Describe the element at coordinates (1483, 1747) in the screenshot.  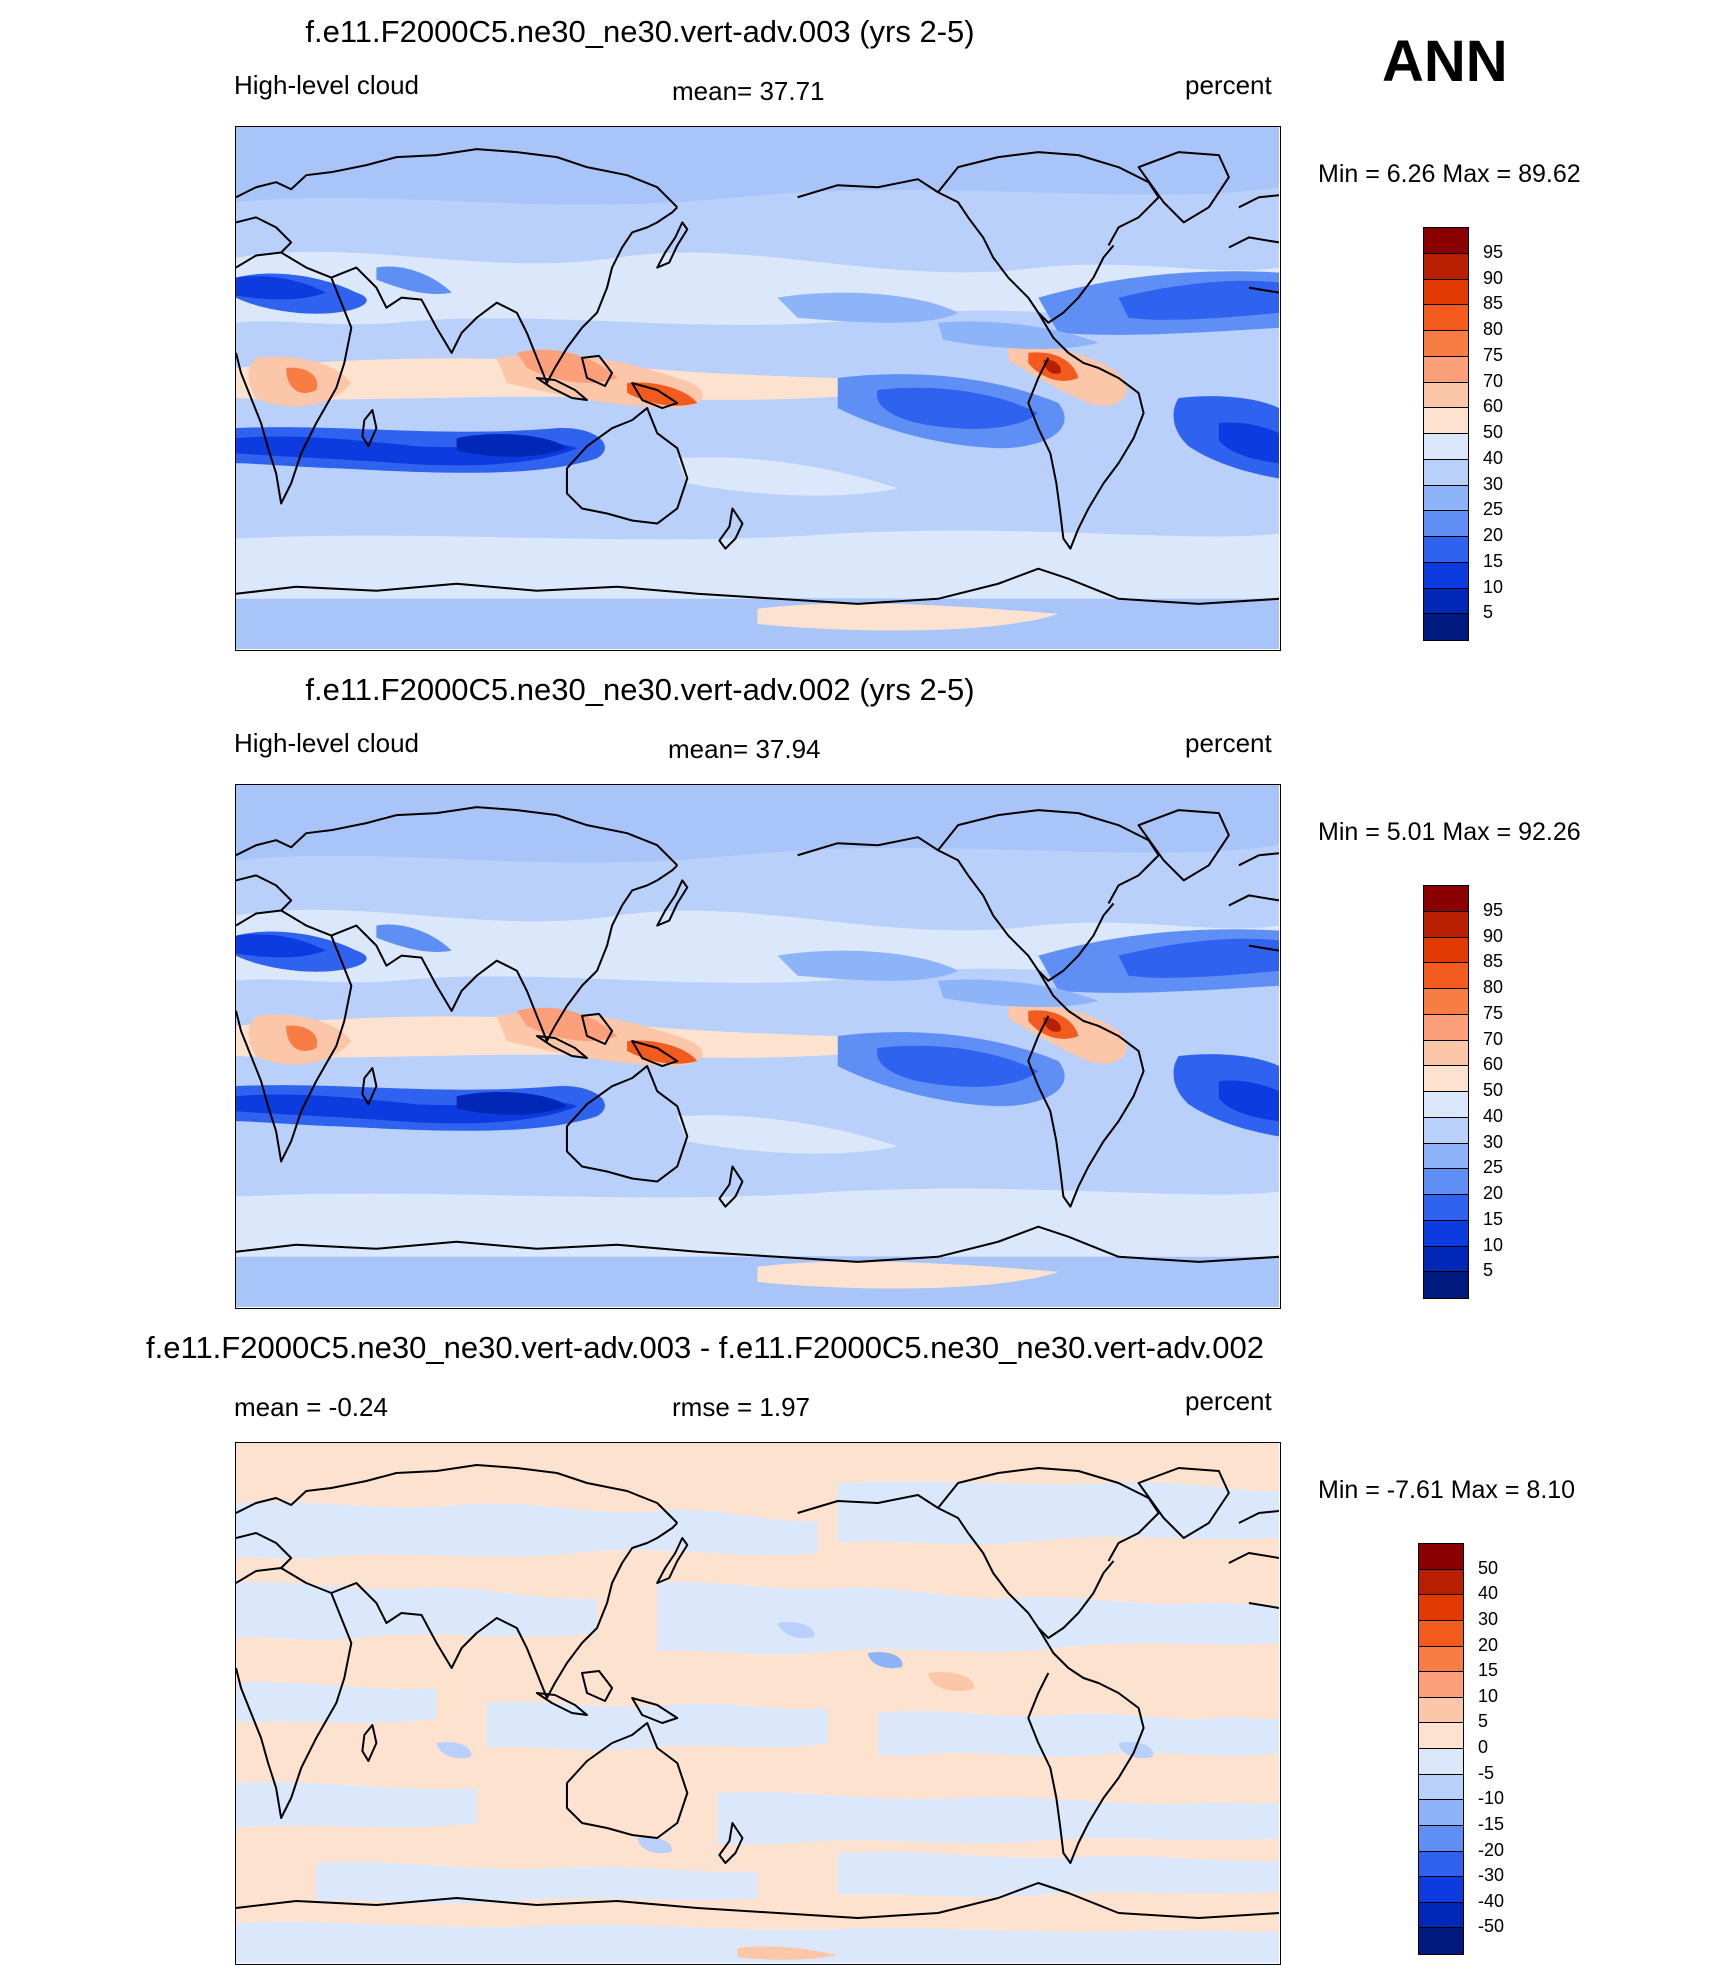
I see `colorbar-tick-label: 0` at that location.